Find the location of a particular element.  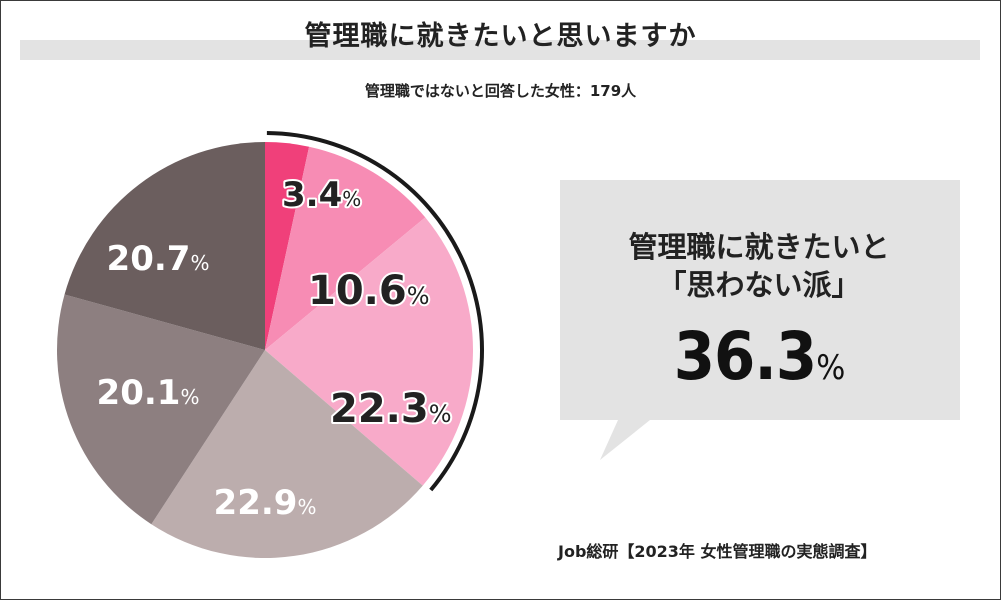

callout-value-number: 36.3 is located at coordinates (745, 356).